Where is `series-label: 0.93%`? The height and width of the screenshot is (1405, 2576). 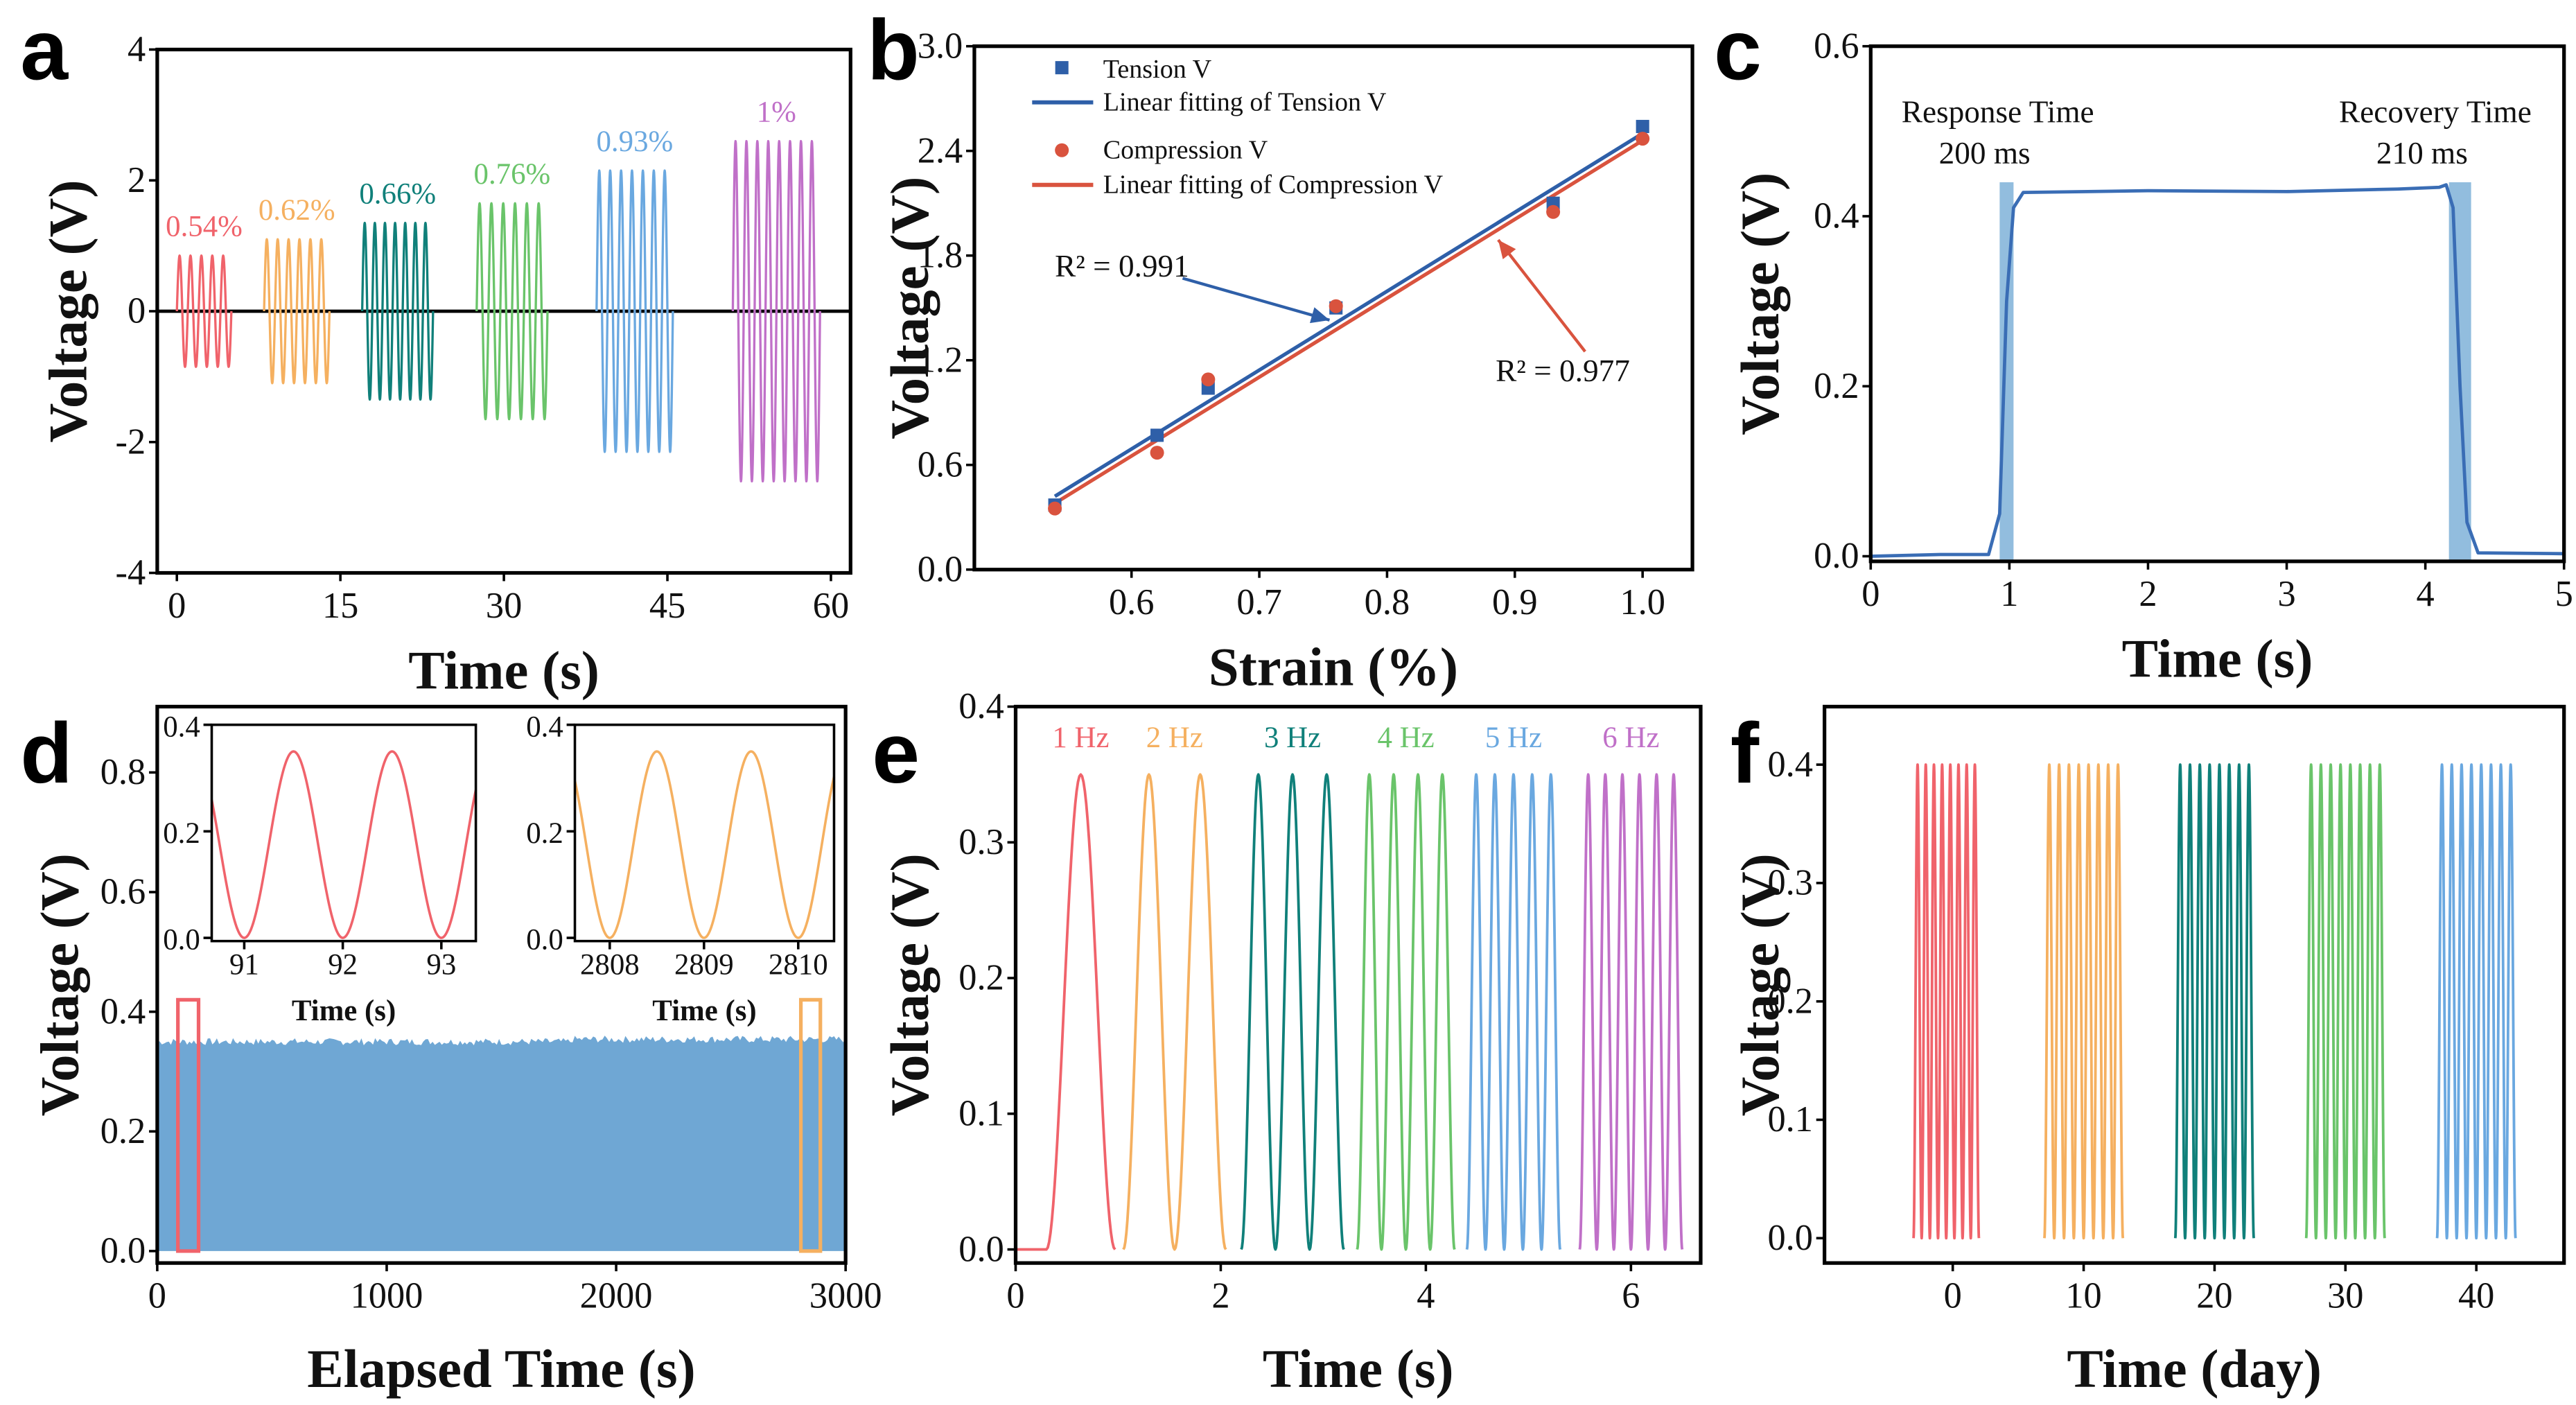
series-label: 0.93% is located at coordinates (634, 141).